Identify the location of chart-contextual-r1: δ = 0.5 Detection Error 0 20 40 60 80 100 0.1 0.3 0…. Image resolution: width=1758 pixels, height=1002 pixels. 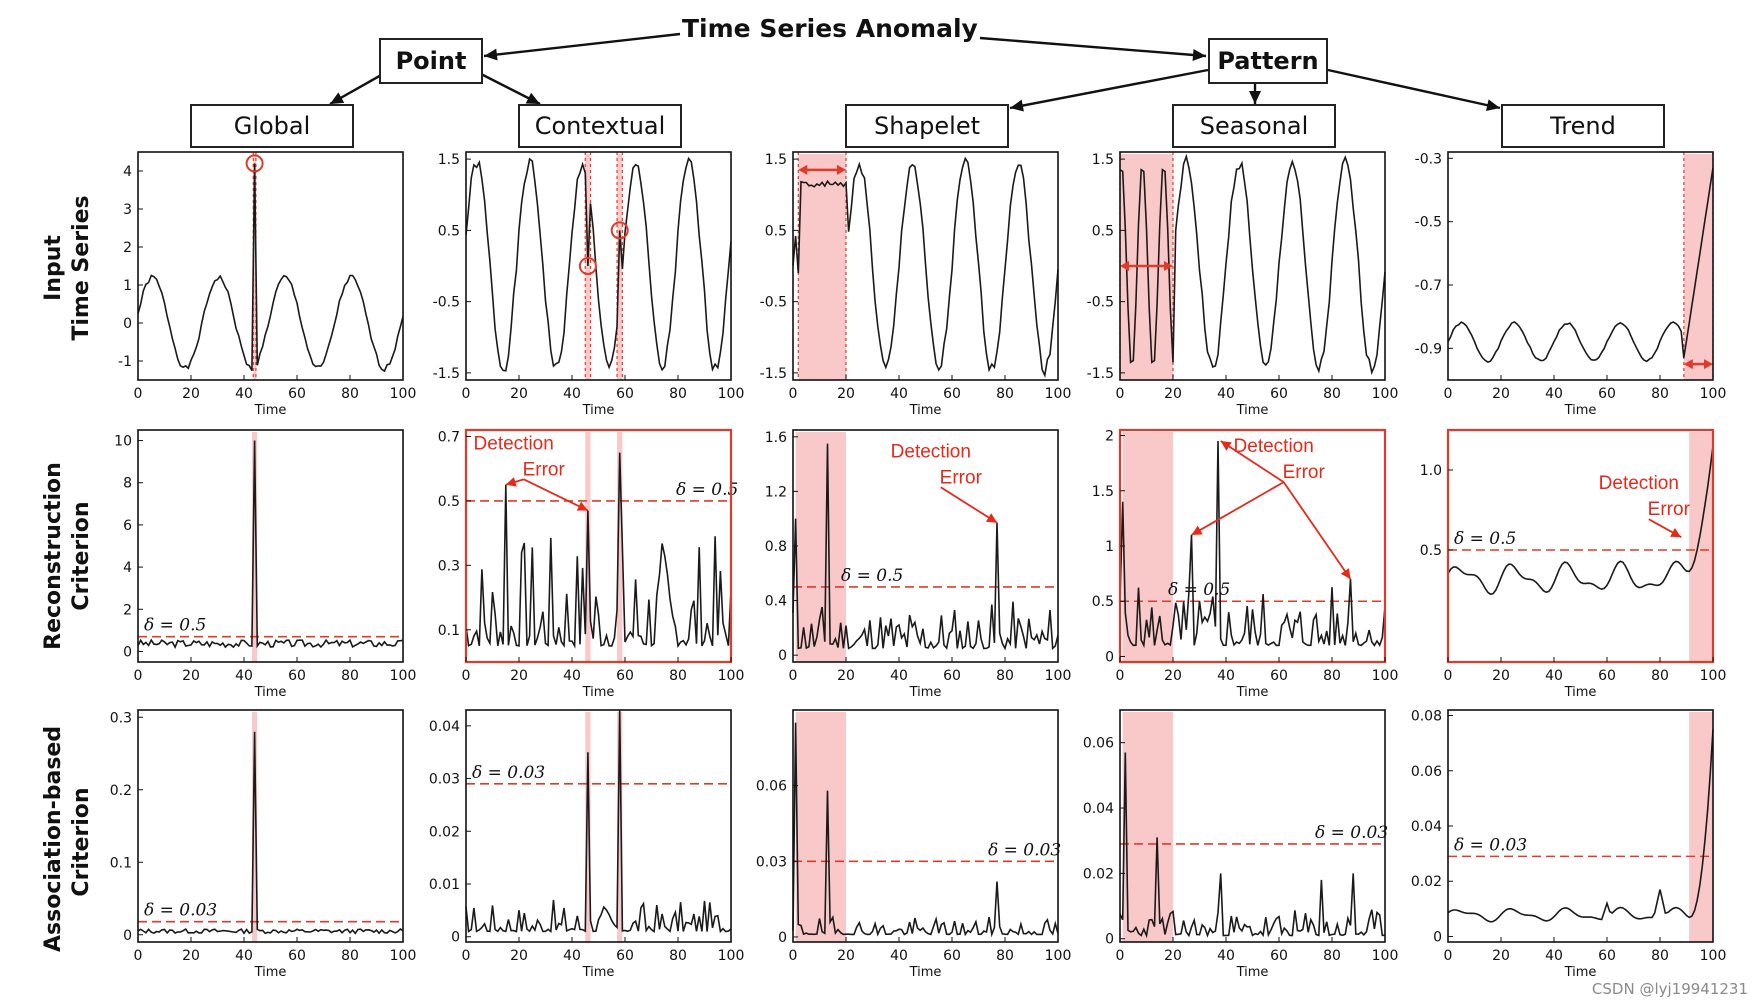
(591, 564).